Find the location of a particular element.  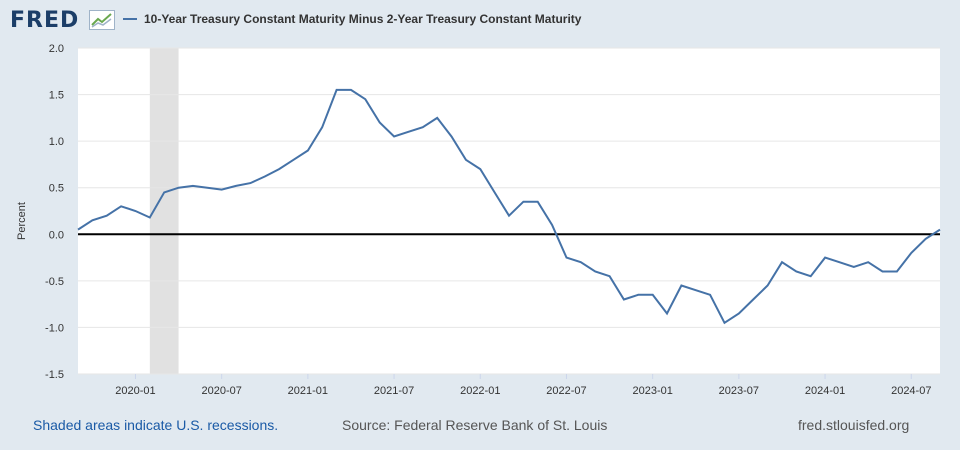

line-chart-icon is located at coordinates (102, 20).